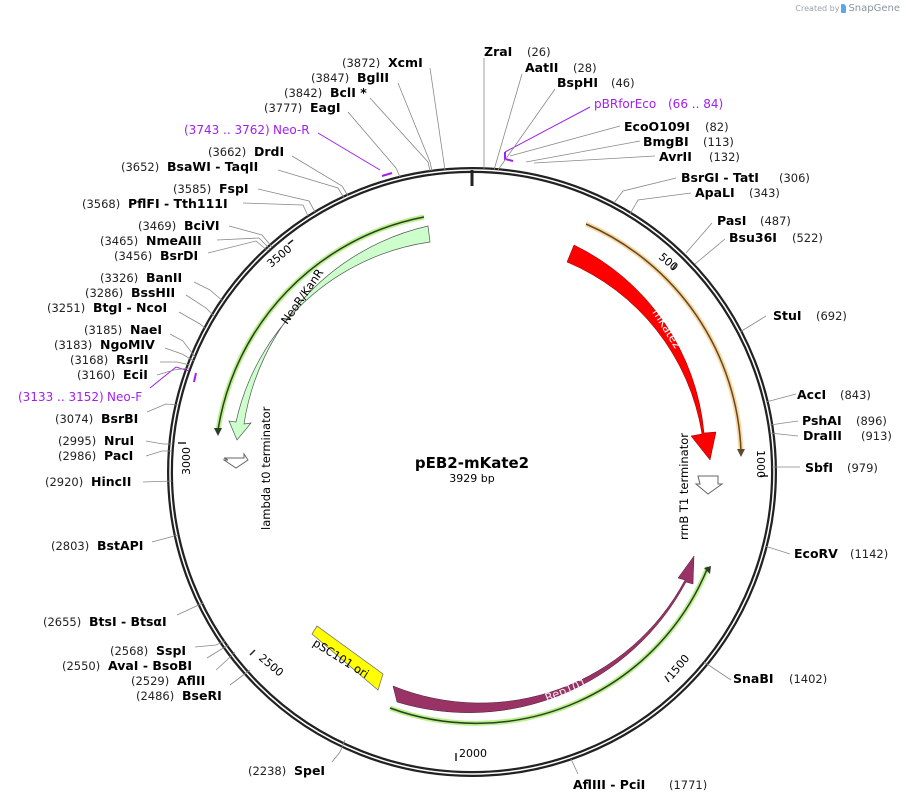 The image size is (906, 804). I want to click on feature-rep101: Rep101, so click(543, 634).